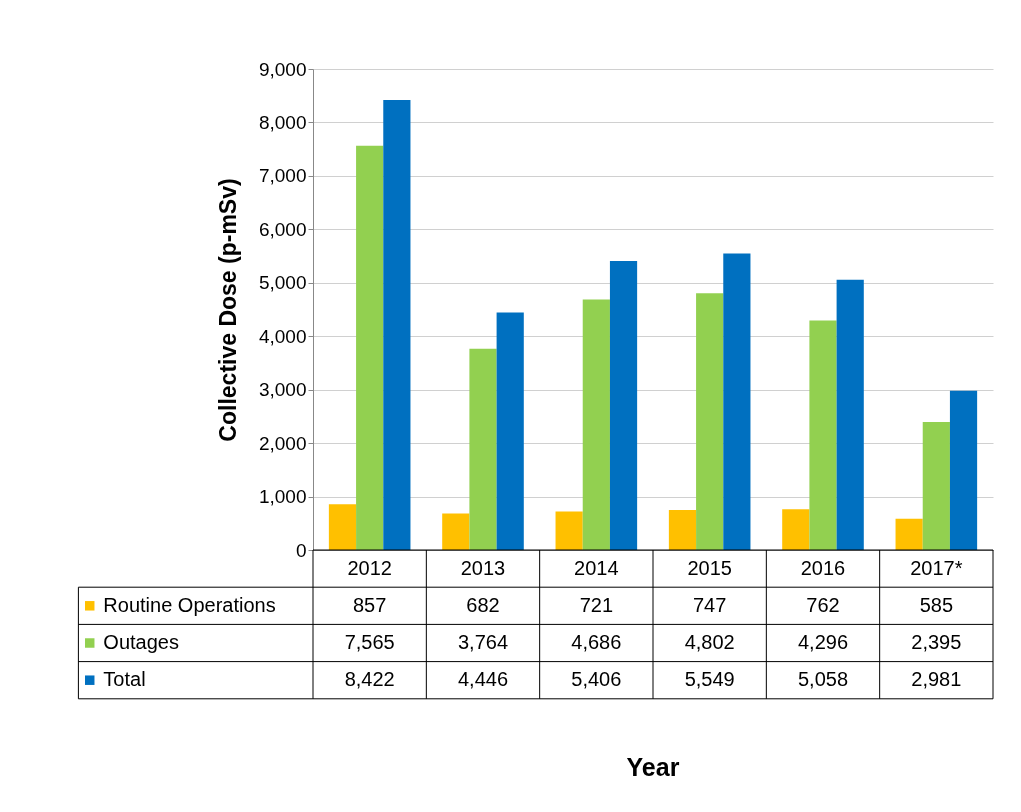  Describe the element at coordinates (369, 642) in the screenshot. I see `data-label: 7,565` at that location.